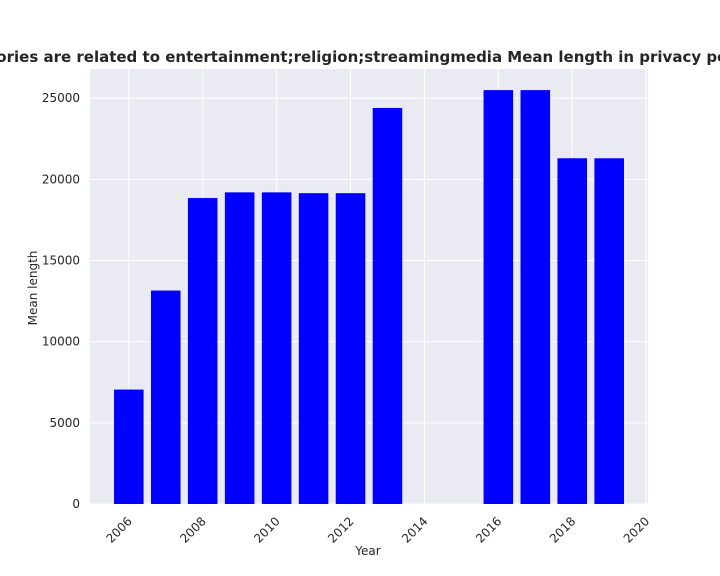  Describe the element at coordinates (377, 529) in the screenshot. I see `x-tick-labels: 2006 2008 2010 2012 2014 2016 2018 2020` at that location.